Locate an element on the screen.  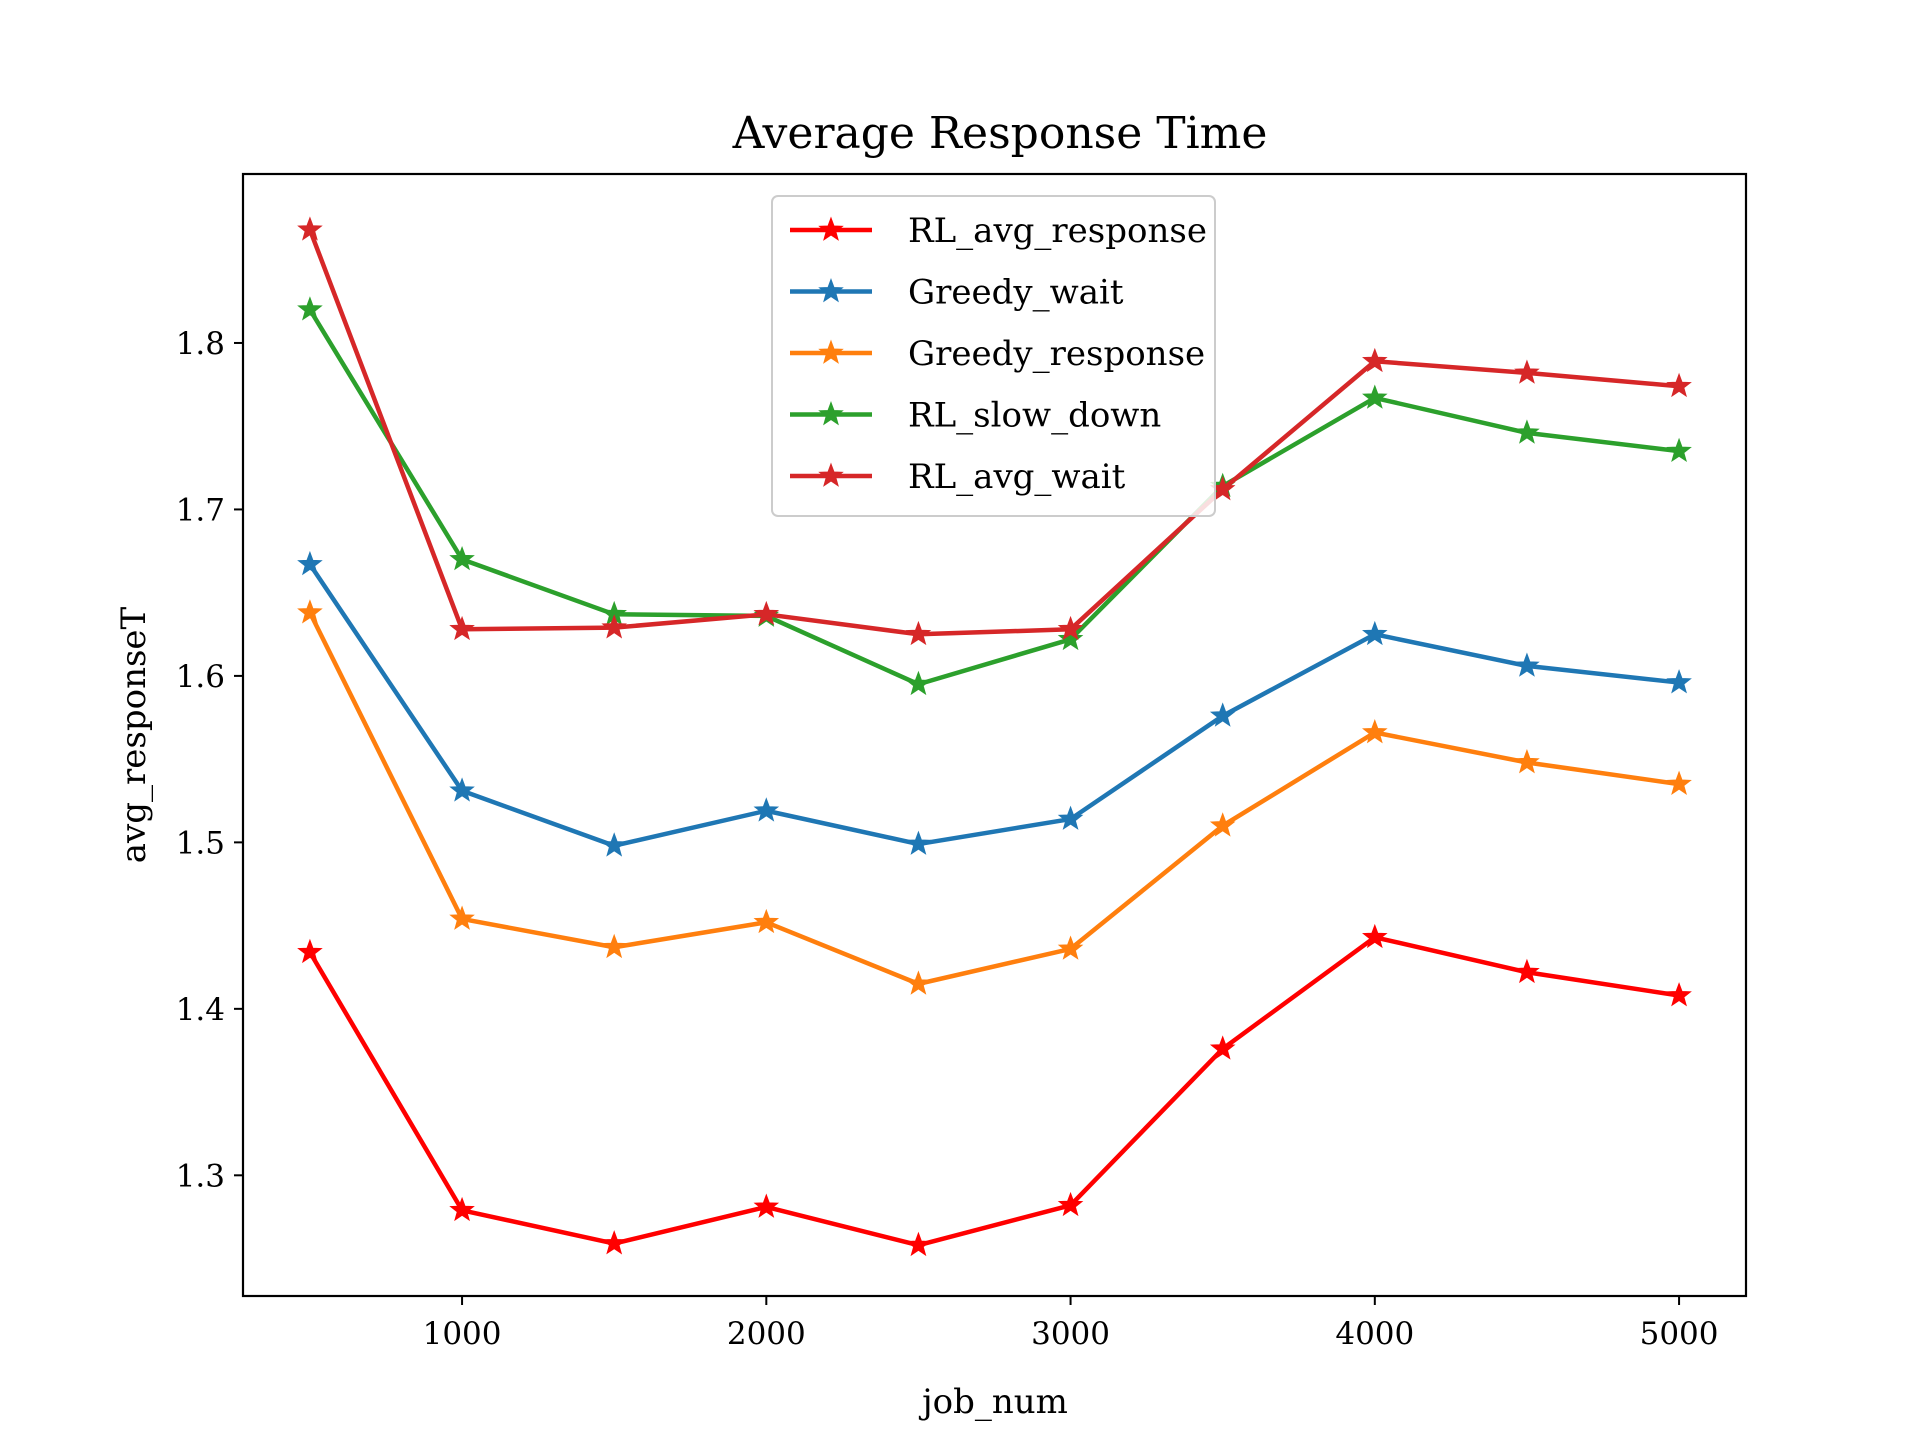
x-tick-label: 2000 is located at coordinates (766, 1334).